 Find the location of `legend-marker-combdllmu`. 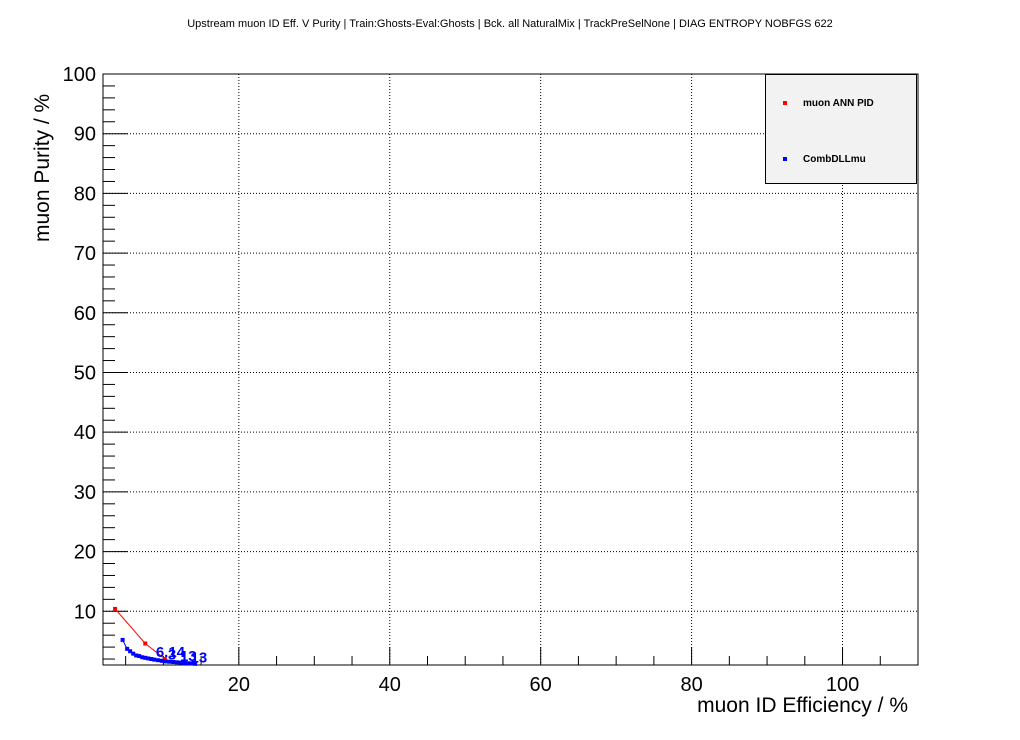

legend-marker-combdllmu is located at coordinates (785, 159).